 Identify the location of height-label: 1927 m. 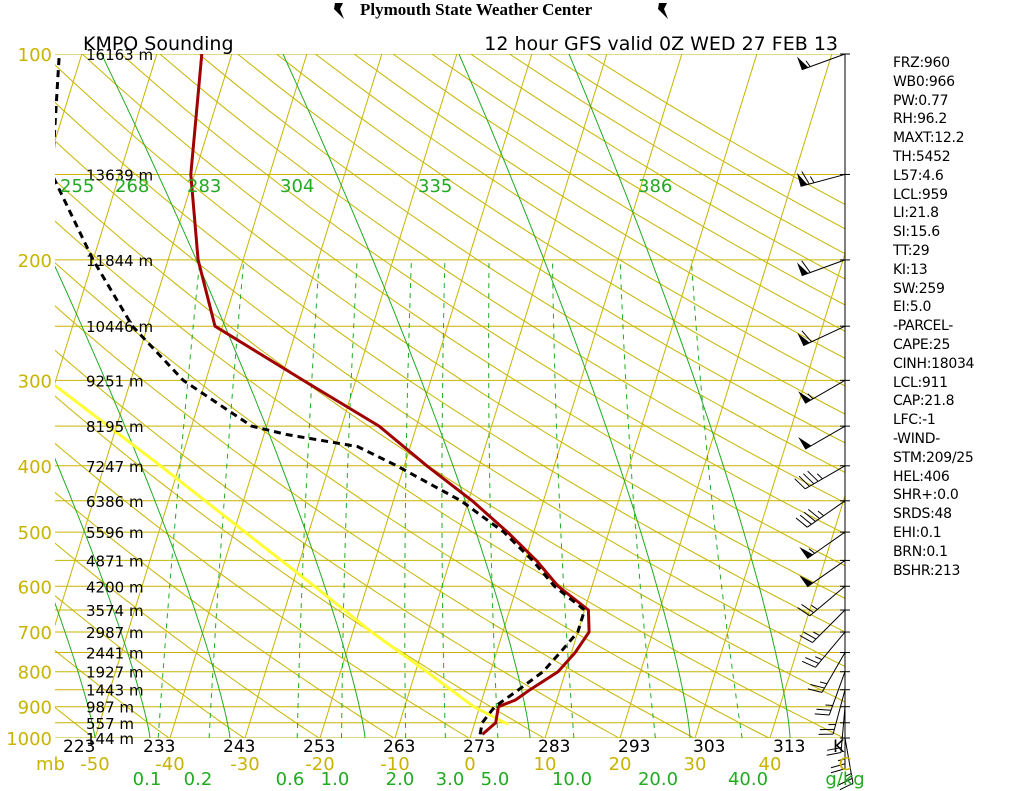
(115, 673).